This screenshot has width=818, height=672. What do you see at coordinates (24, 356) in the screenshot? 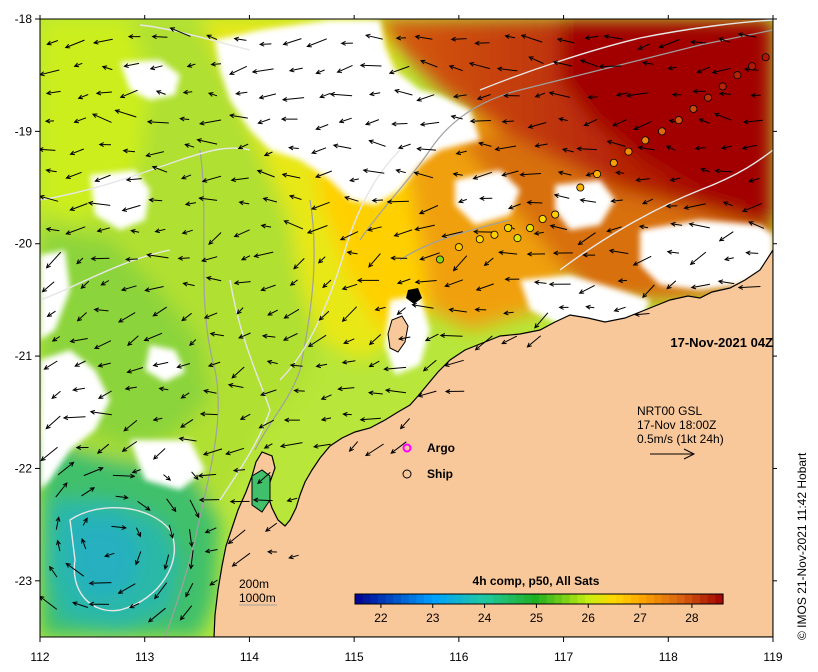
I see `lat-tick-label: -21` at bounding box center [24, 356].